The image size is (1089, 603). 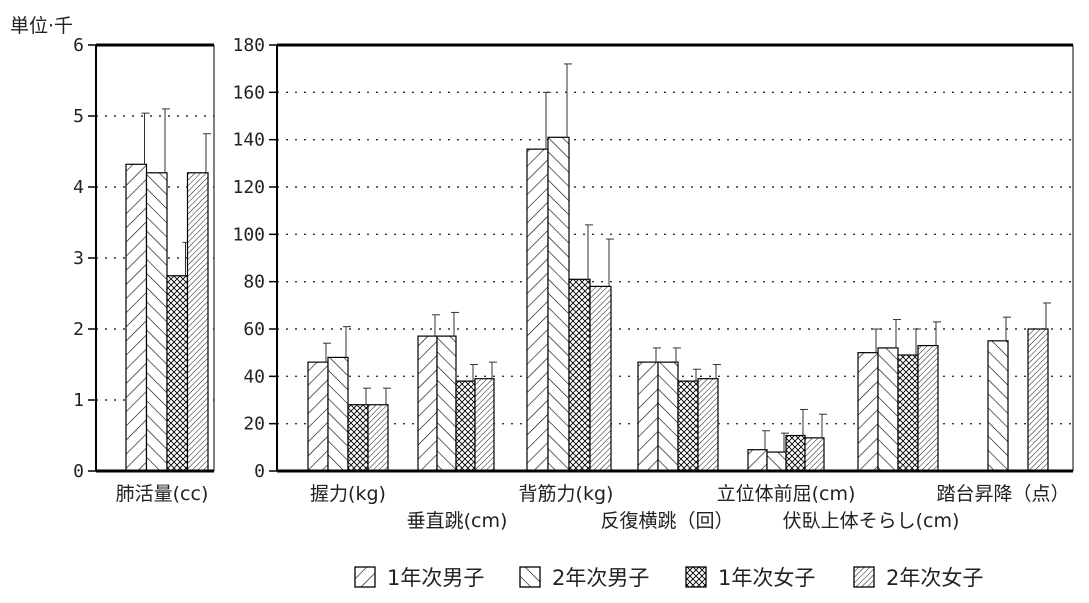 I want to click on y-tick-label: 20, so click(x=254, y=424).